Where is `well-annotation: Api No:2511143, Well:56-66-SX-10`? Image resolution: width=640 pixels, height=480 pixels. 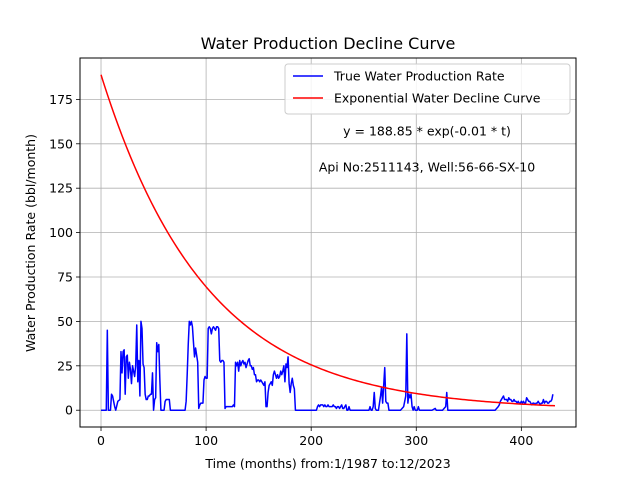 well-annotation: Api No:2511143, Well:56-66-SX-10 is located at coordinates (427, 167).